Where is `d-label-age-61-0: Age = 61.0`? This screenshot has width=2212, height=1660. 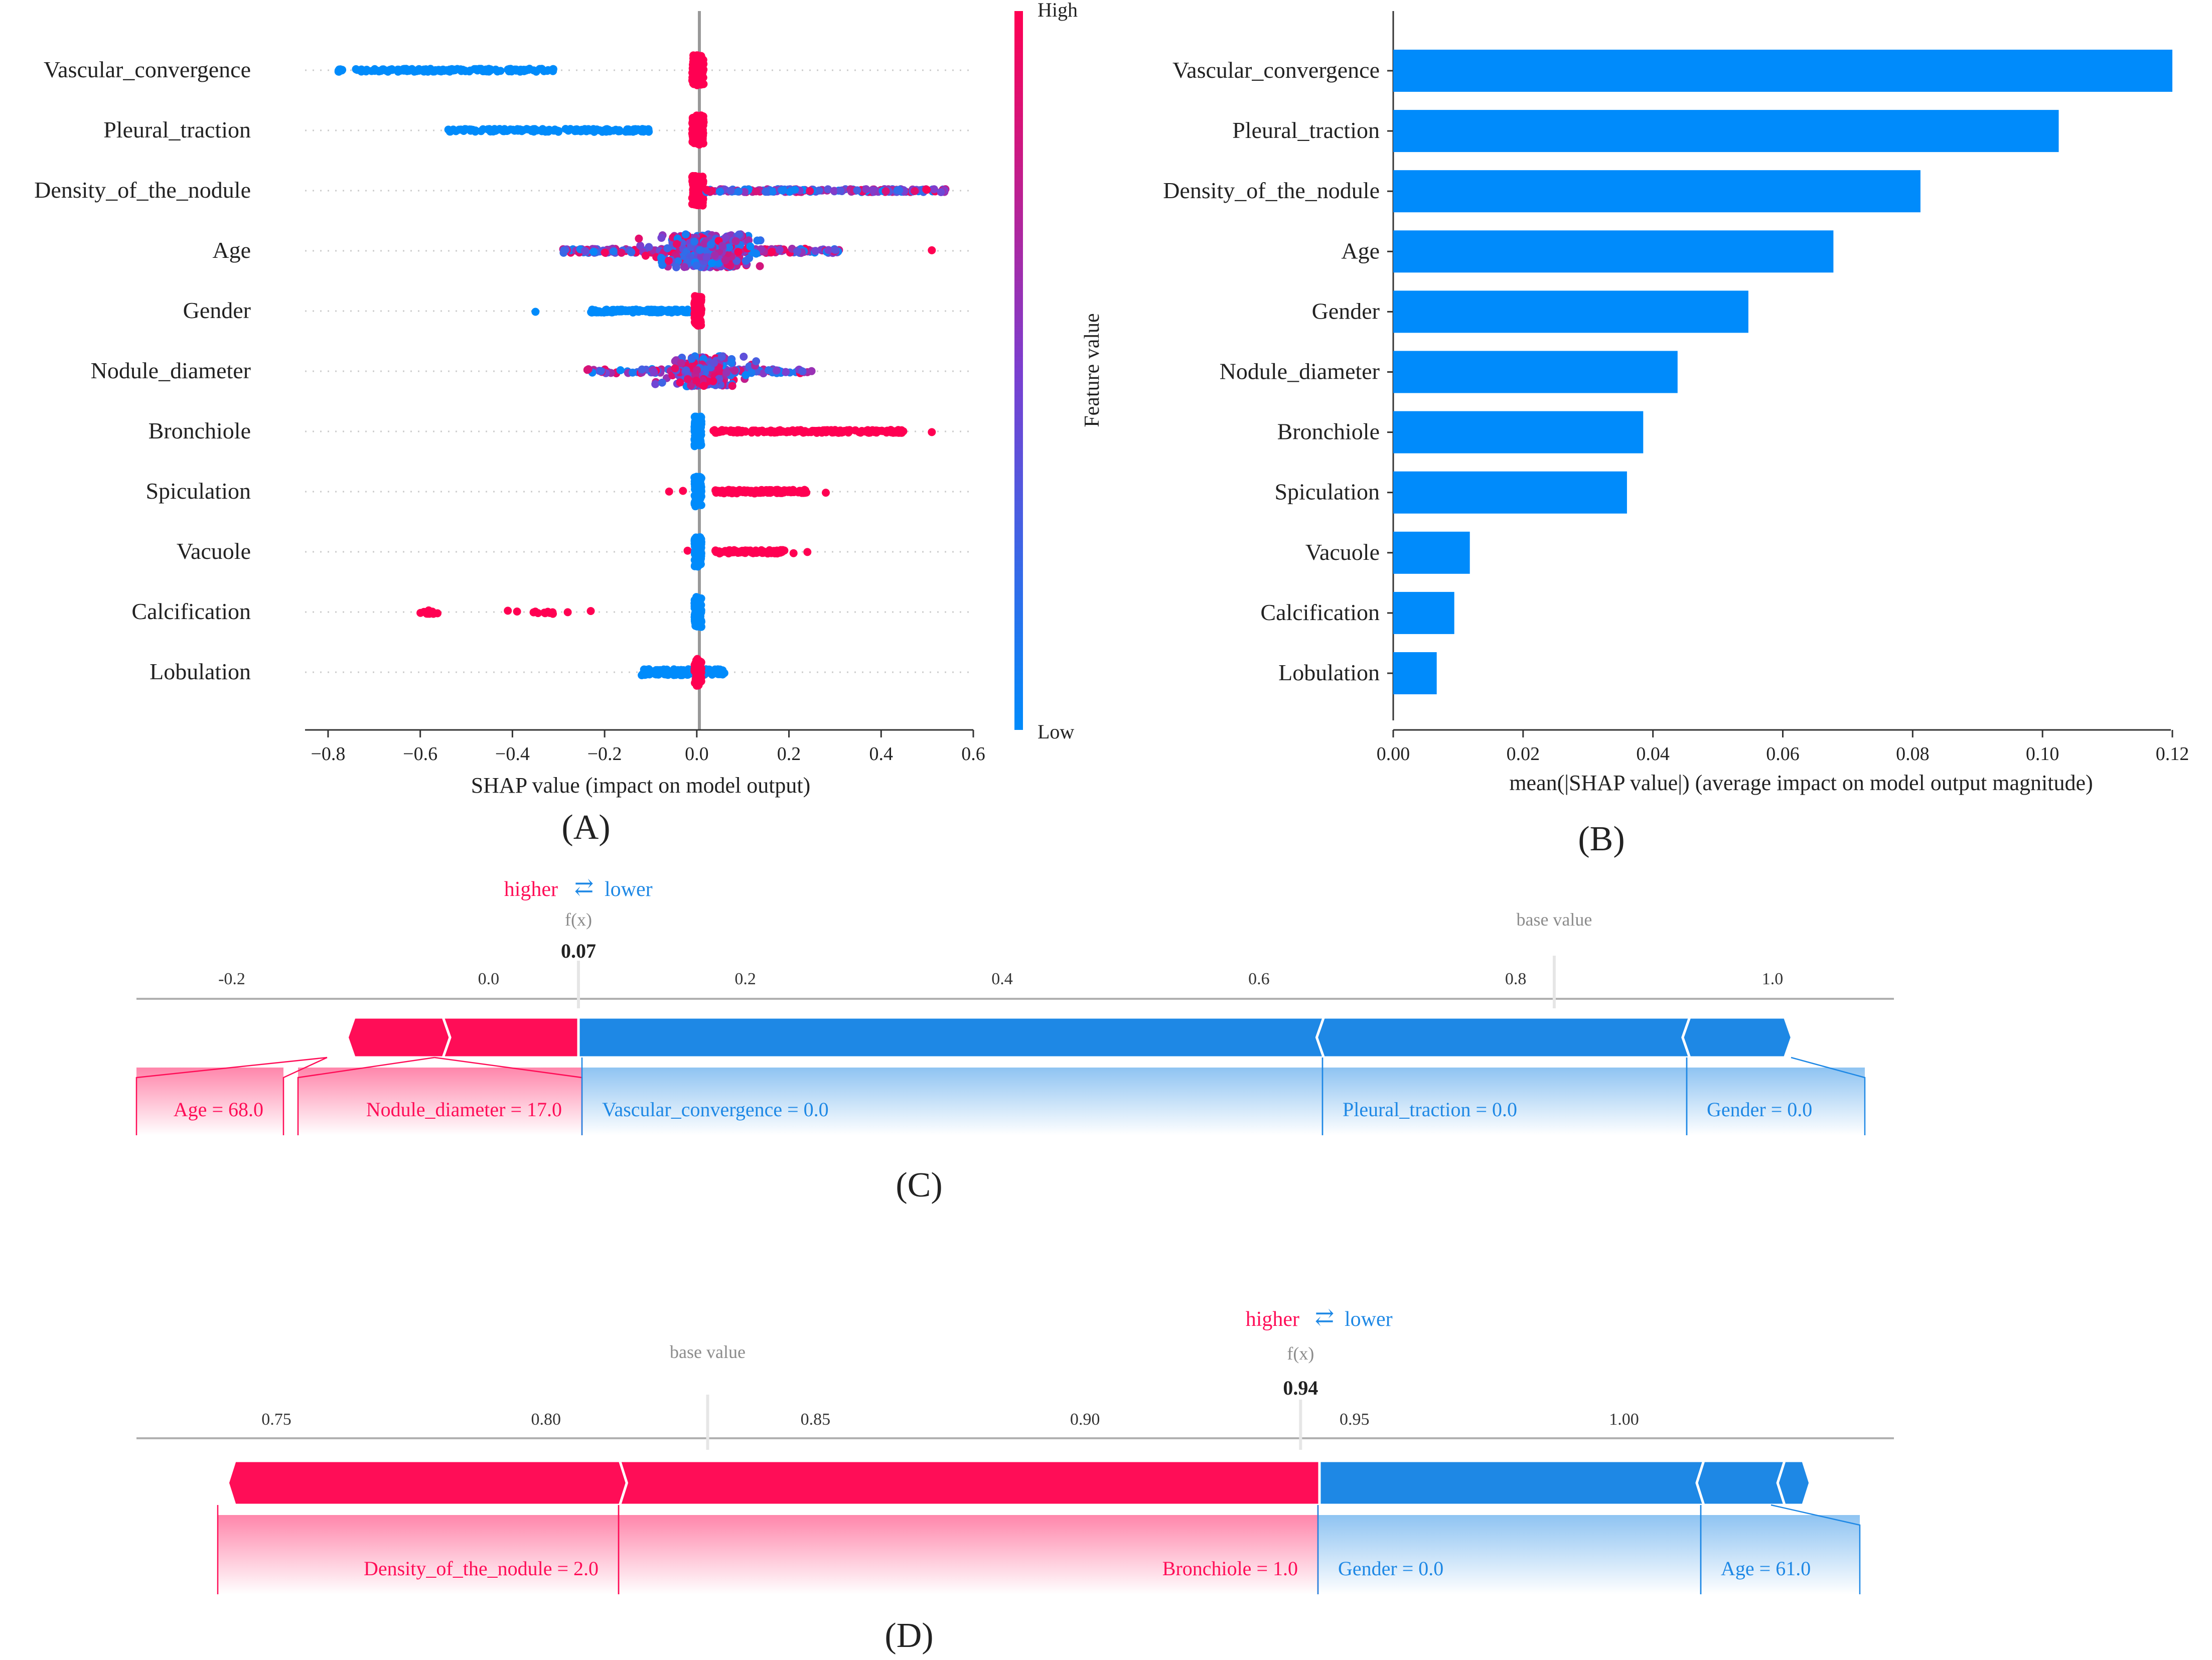 d-label-age-61-0: Age = 61.0 is located at coordinates (1766, 1569).